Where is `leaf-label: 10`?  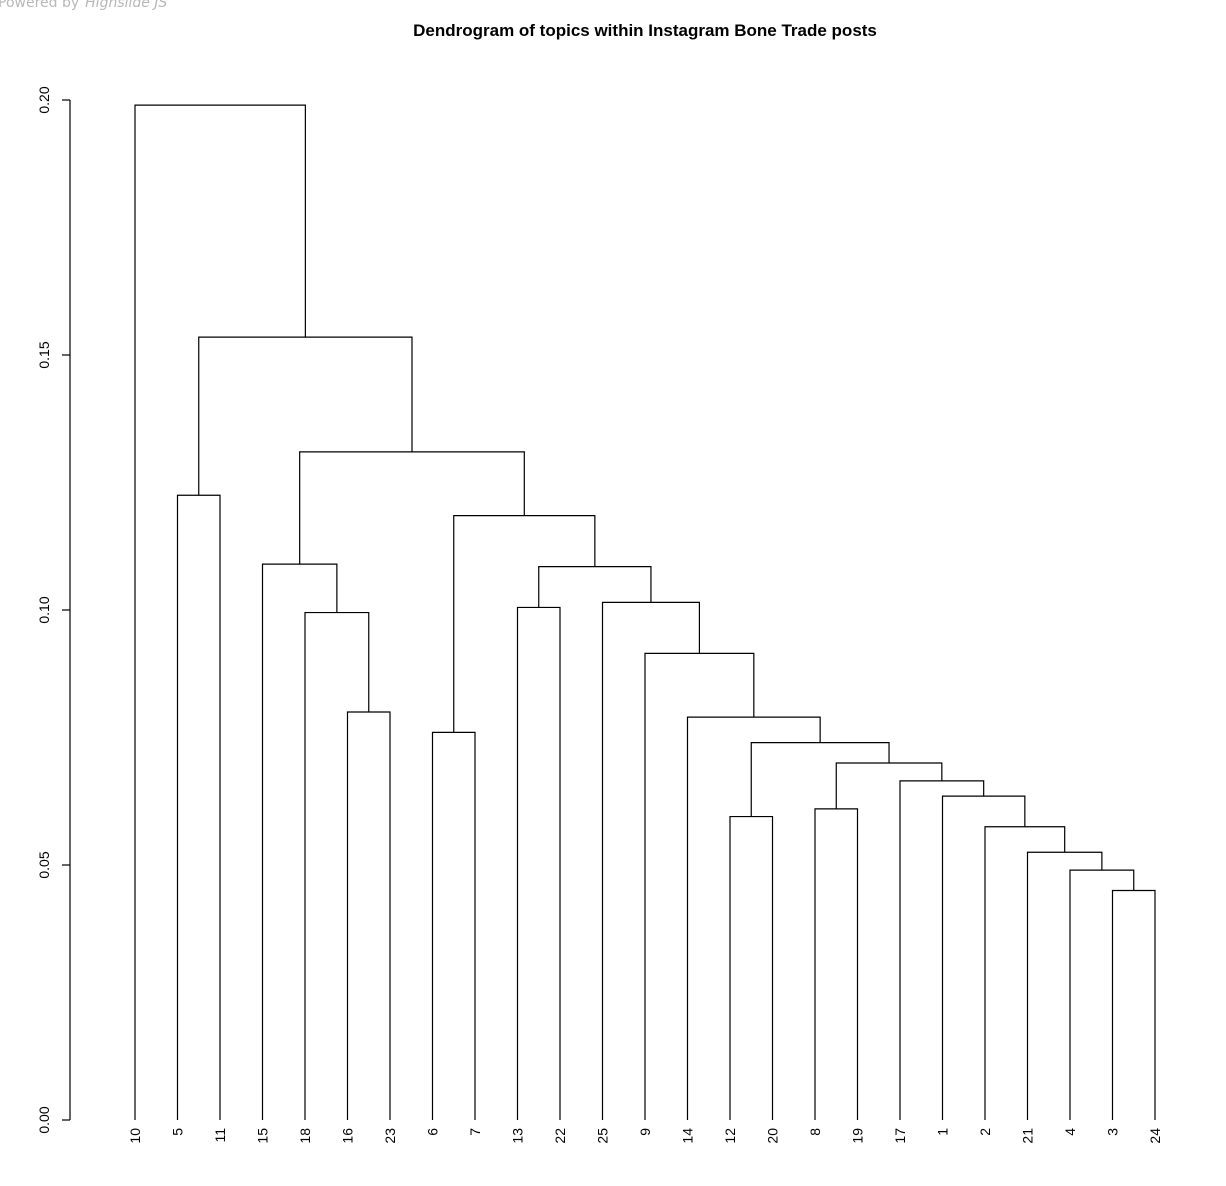 leaf-label: 10 is located at coordinates (135, 1136).